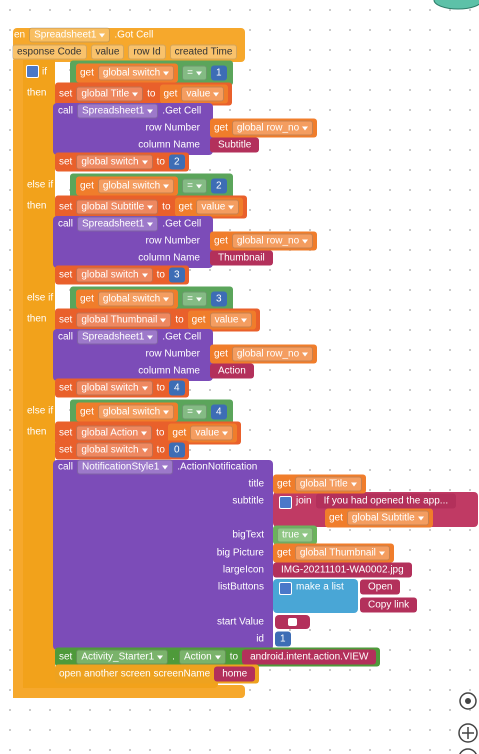  I want to click on get-block: get global Title, so click(319, 484).